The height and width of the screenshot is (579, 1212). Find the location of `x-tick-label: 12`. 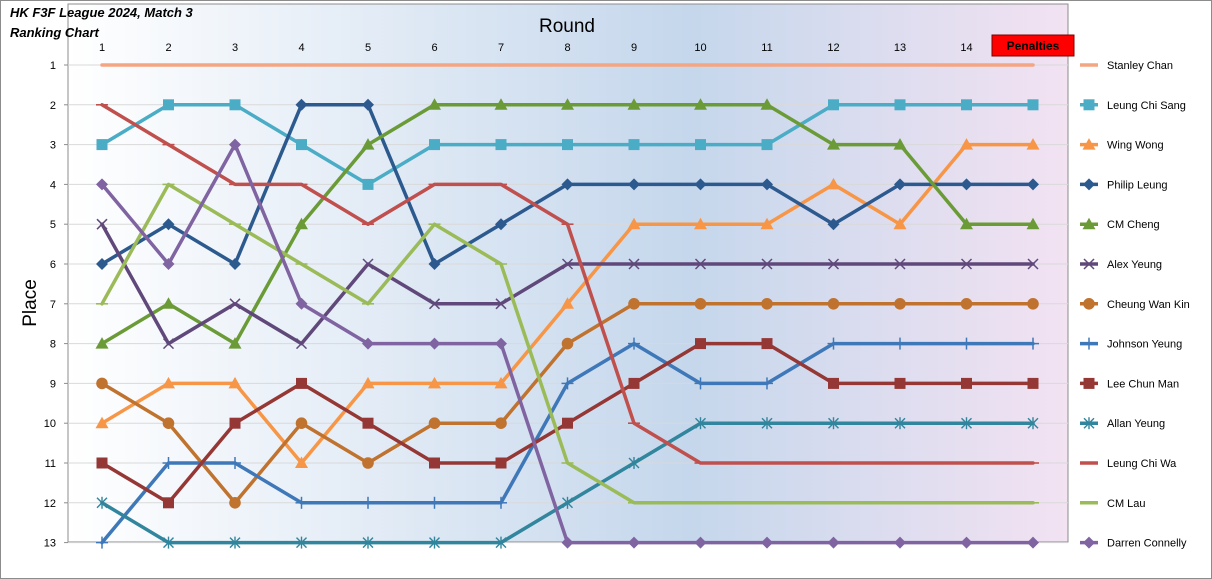

x-tick-label: 12 is located at coordinates (833, 48).